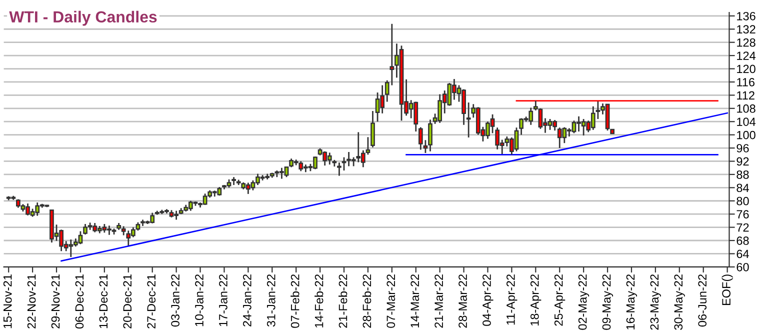 The width and height of the screenshot is (762, 332). What do you see at coordinates (742, 161) in the screenshot?
I see `y-tick-label: 92` at bounding box center [742, 161].